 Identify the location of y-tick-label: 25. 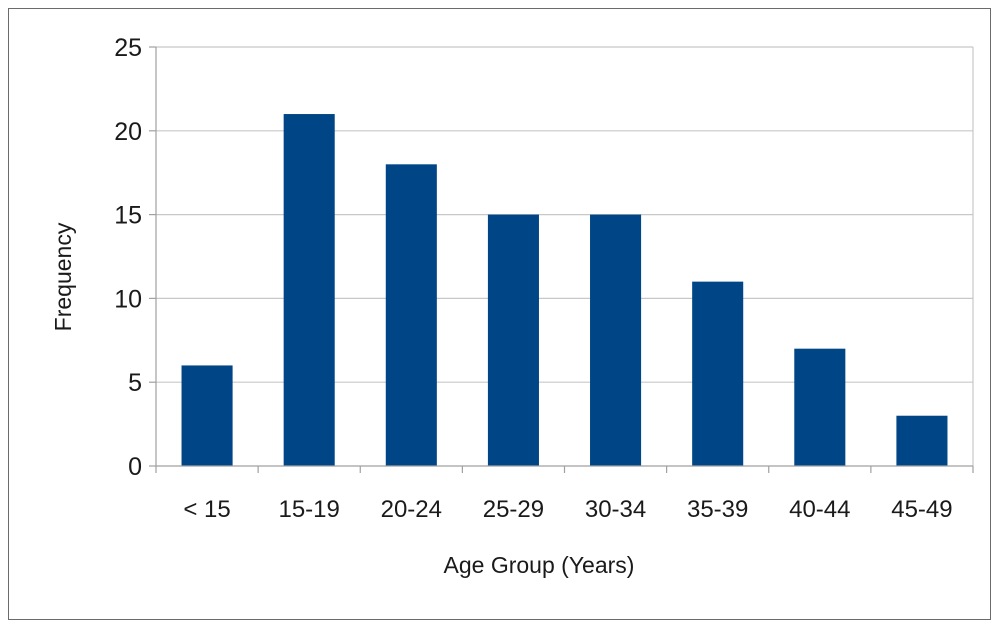
(128, 48).